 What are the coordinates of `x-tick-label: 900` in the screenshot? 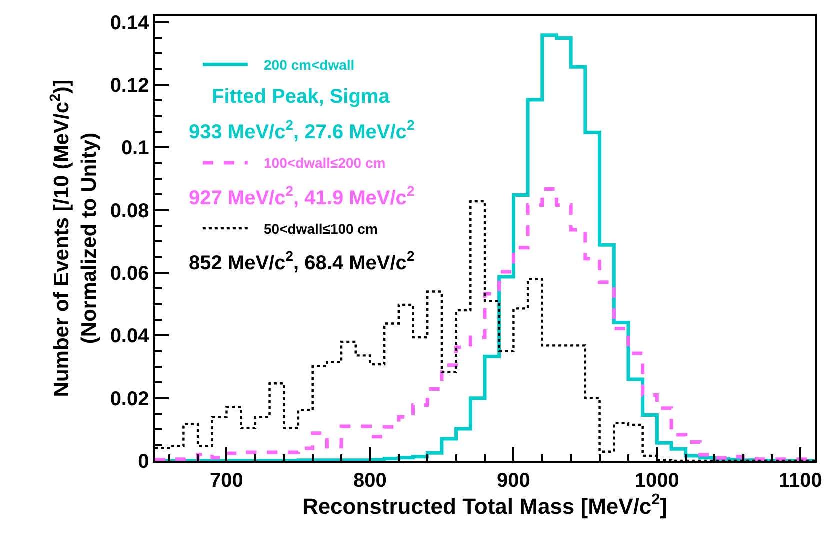 It's located at (513, 481).